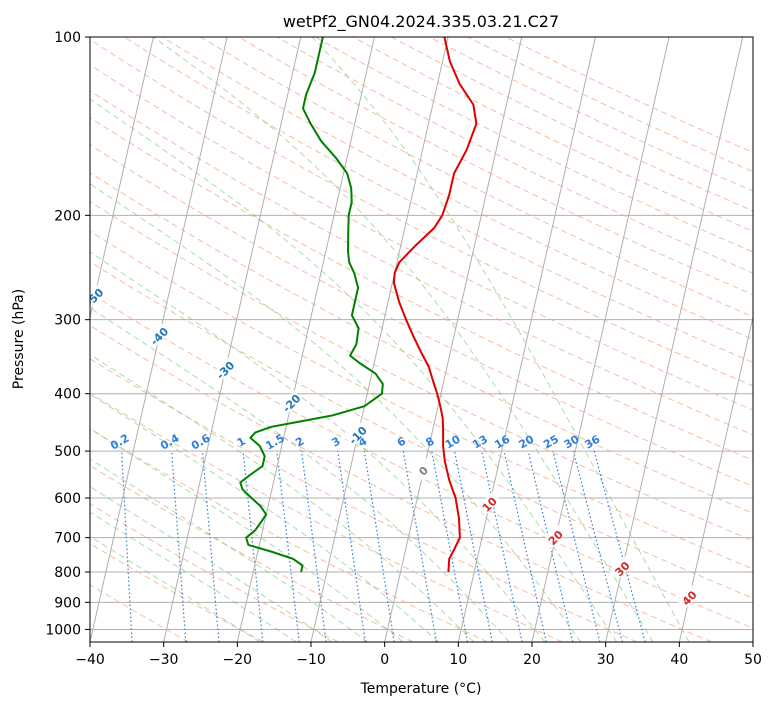 This screenshot has width=775, height=708. I want to click on y-tick-label: 200, so click(67, 216).